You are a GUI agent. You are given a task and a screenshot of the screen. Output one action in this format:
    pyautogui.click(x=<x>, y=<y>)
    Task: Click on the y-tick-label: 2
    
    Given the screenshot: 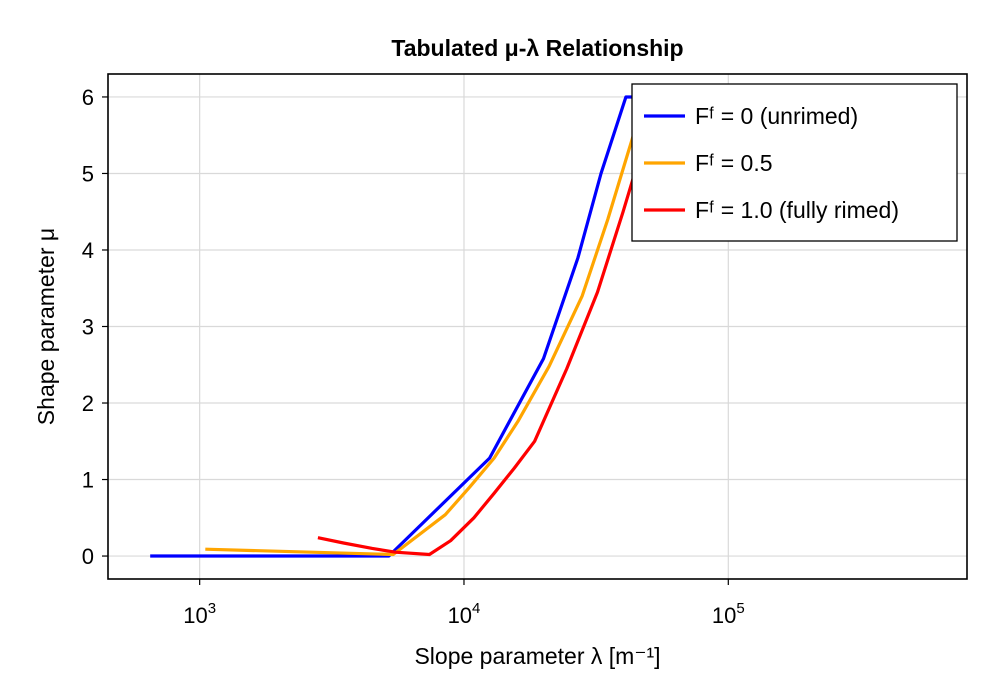 What is the action you would take?
    pyautogui.click(x=88, y=403)
    